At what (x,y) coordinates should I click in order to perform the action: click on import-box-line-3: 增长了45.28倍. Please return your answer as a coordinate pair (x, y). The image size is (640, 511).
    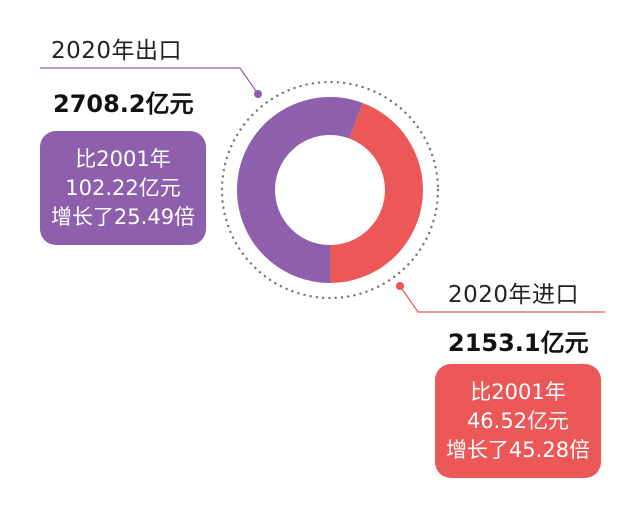
    Looking at the image, I should click on (518, 449).